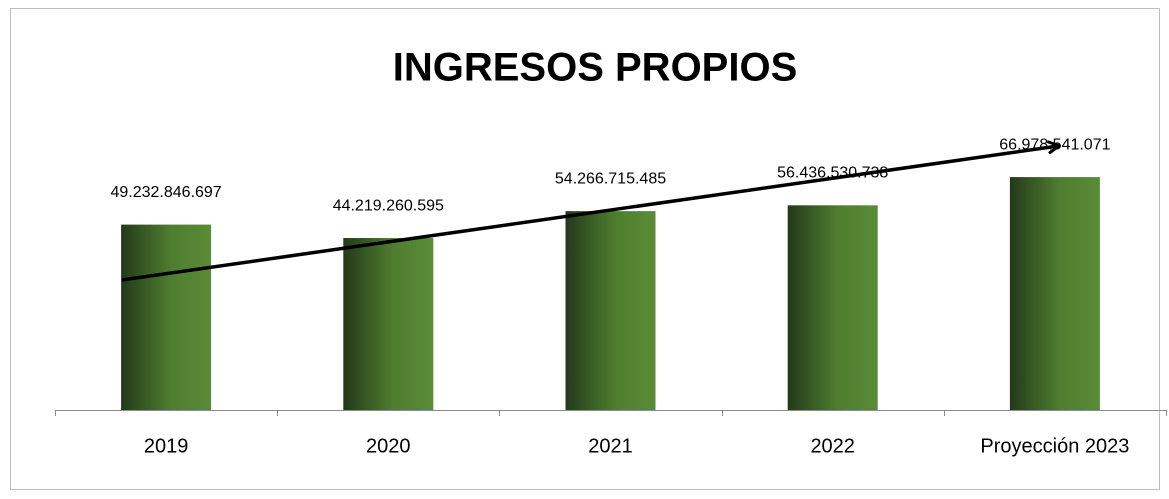 Image resolution: width=1169 pixels, height=499 pixels. Describe the element at coordinates (388, 205) in the screenshot. I see `value-label: 44.219.260.595` at that location.